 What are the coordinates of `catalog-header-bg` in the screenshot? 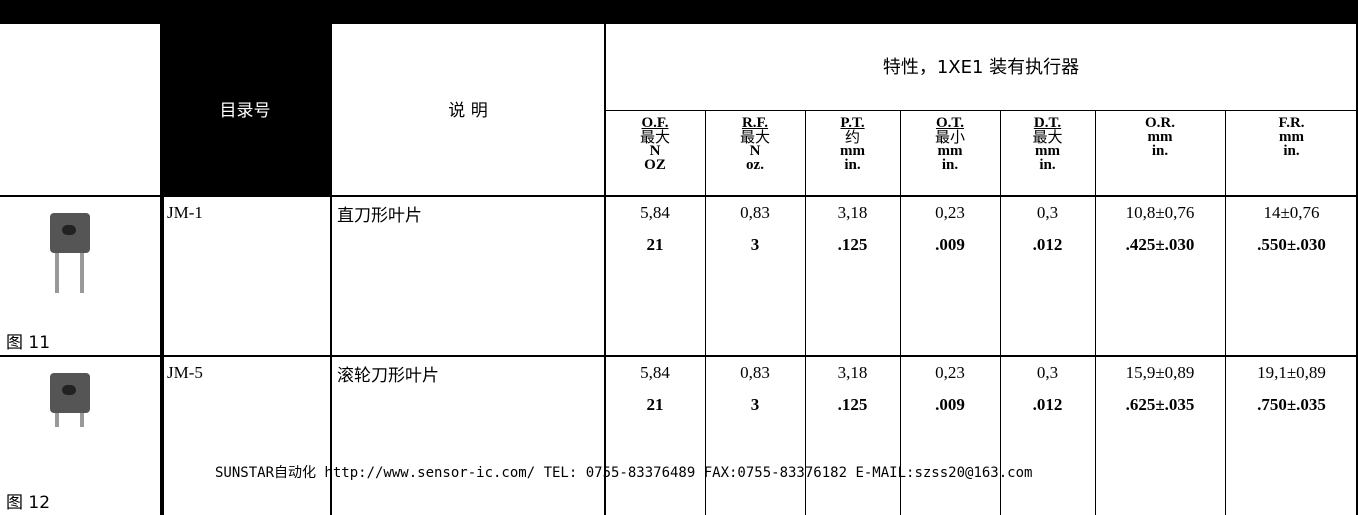 It's located at (245, 108).